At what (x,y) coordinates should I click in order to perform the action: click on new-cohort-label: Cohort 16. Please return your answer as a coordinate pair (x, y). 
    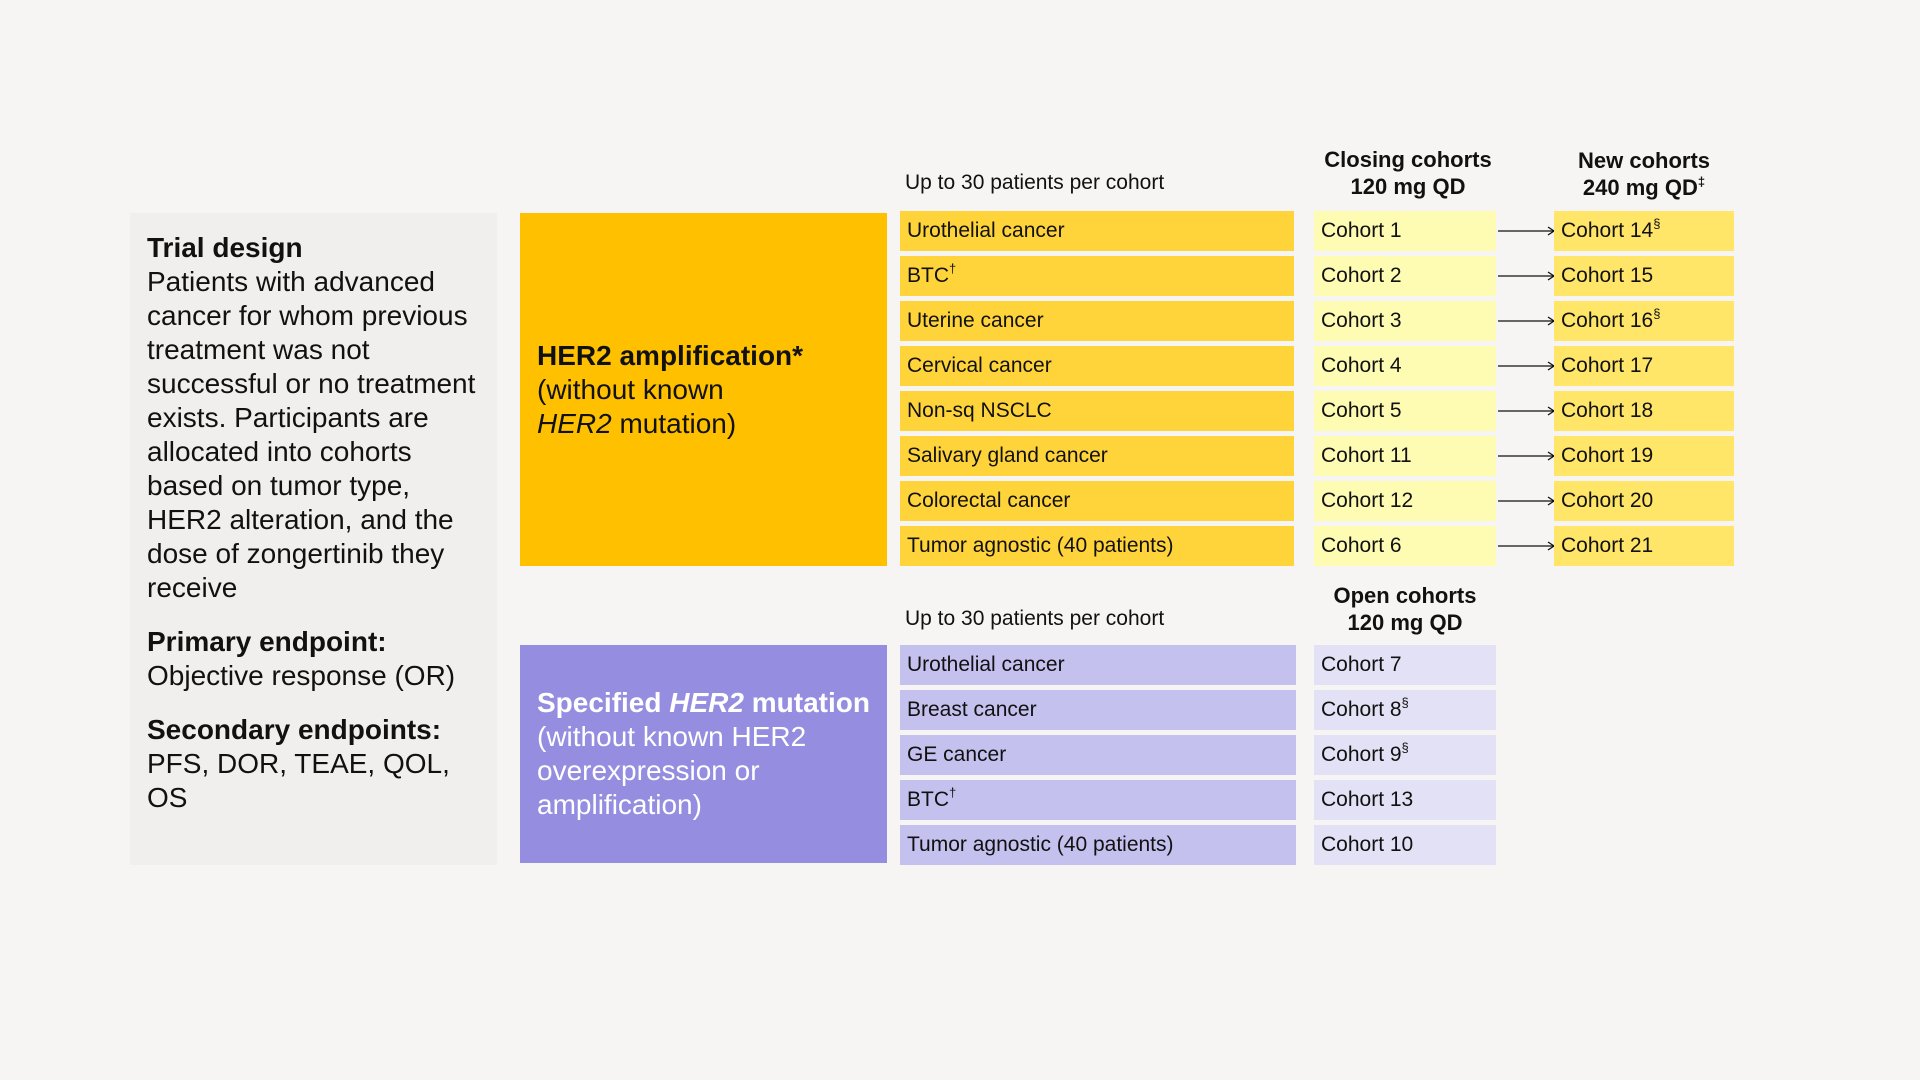
    Looking at the image, I should click on (1607, 320).